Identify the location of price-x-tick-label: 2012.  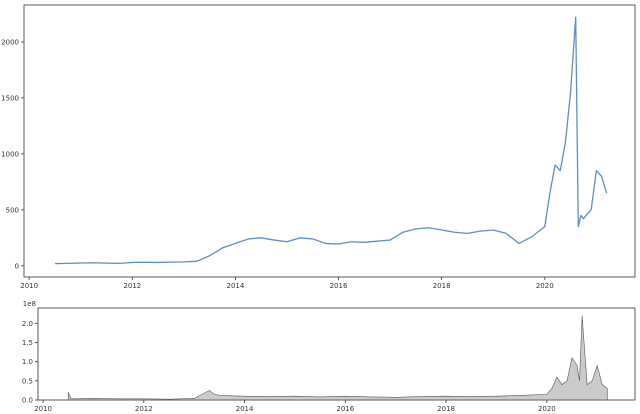
(132, 286).